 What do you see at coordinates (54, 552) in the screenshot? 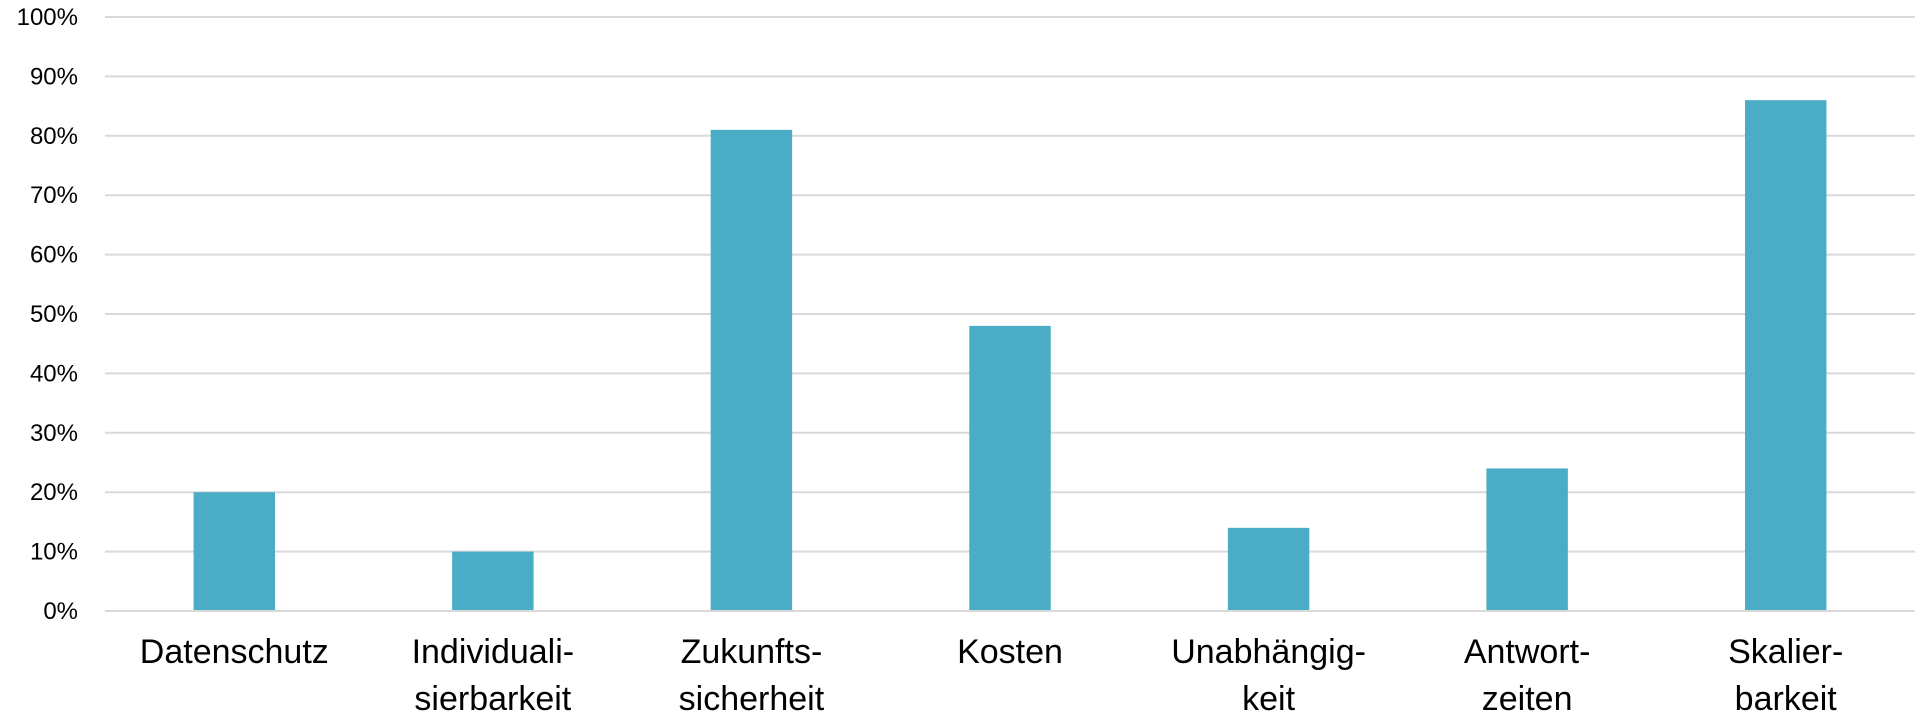
I see `y-tick-label: 10%` at bounding box center [54, 552].